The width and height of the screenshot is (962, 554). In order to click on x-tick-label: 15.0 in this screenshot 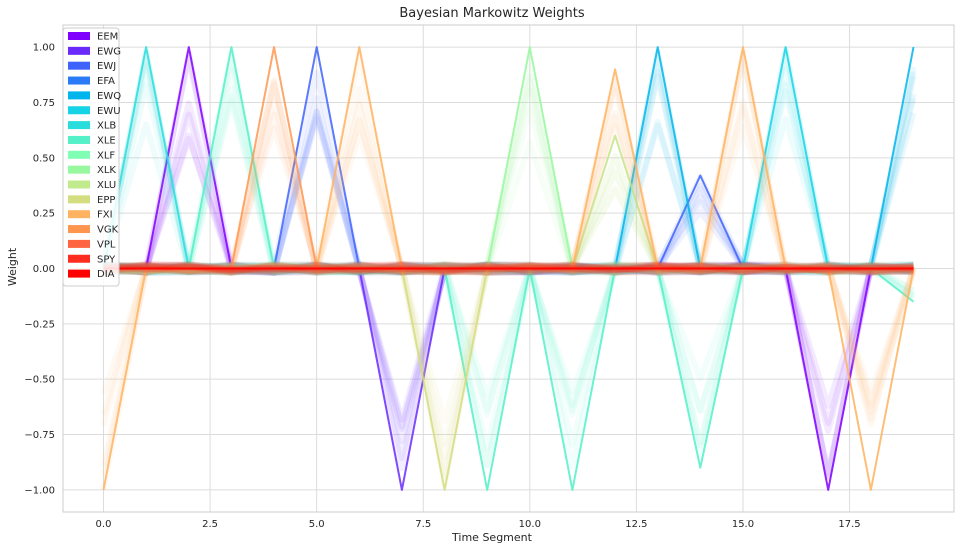, I will do `click(743, 524)`.